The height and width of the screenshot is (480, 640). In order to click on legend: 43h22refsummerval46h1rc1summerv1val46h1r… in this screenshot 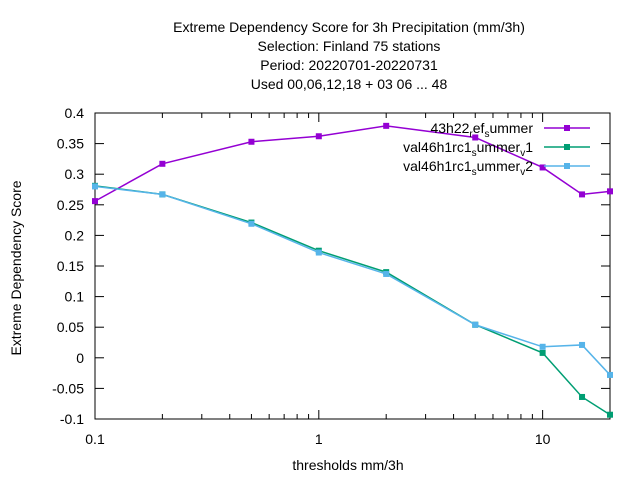, I will do `click(496, 149)`.